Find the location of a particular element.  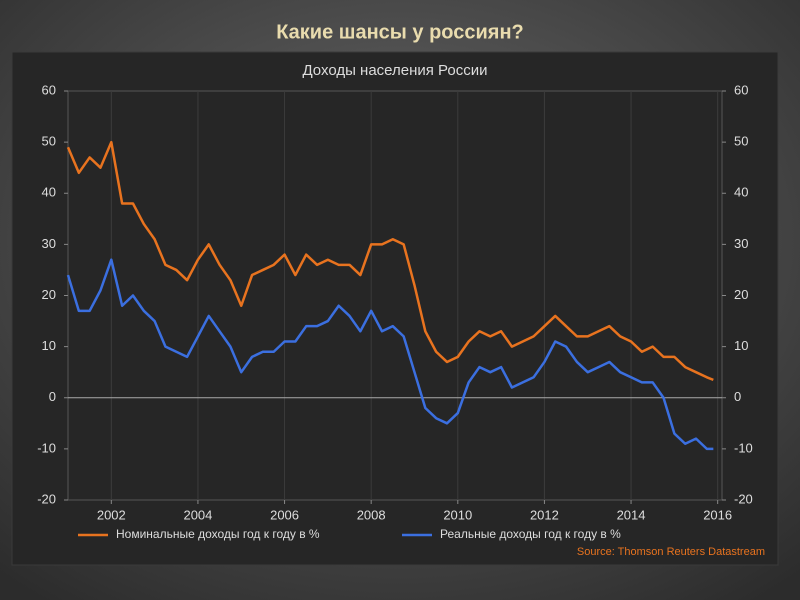

y-tick-label: -20 is located at coordinates (46, 498).